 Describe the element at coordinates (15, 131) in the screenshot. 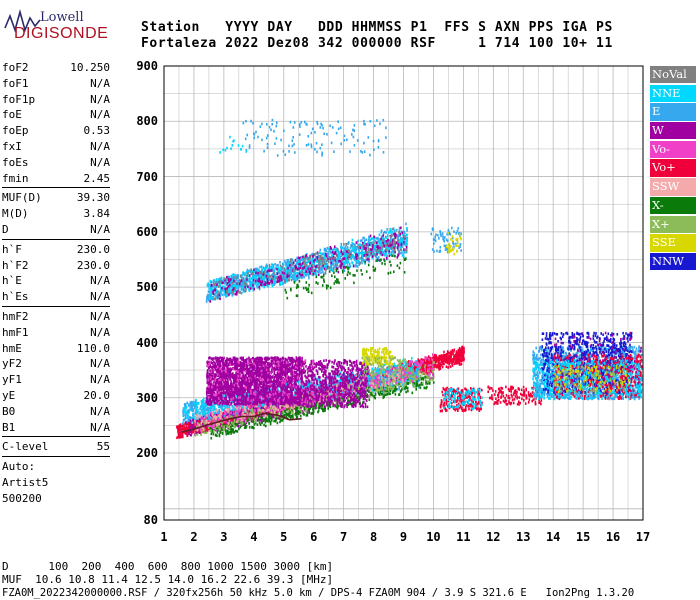

I see `param-name: foEp` at that location.